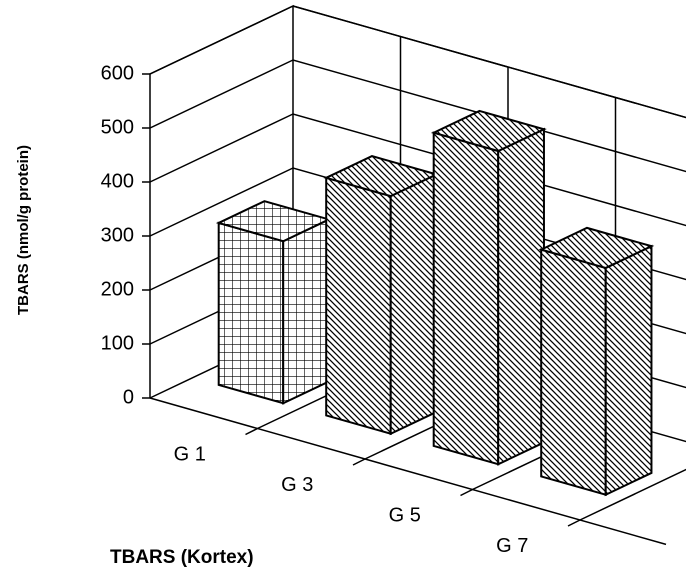 This screenshot has width=686, height=579. Describe the element at coordinates (117, 289) in the screenshot. I see `y-tick-label: 200` at that location.